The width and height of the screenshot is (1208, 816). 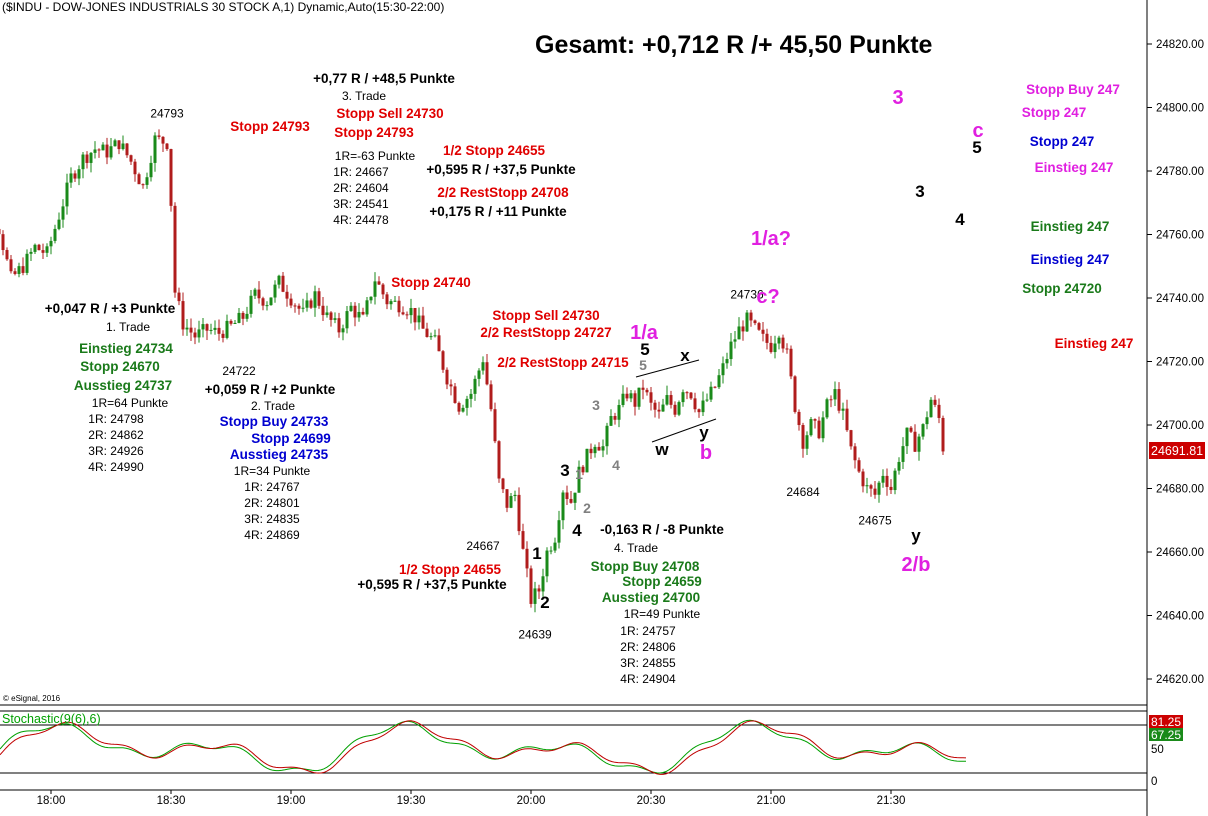 What do you see at coordinates (771, 239) in the screenshot?
I see `wave-label-1a-question: 1/a?` at bounding box center [771, 239].